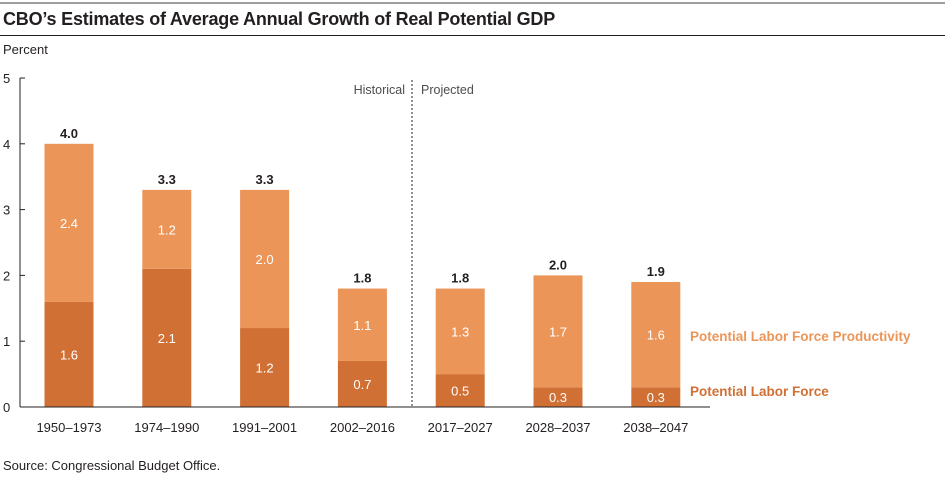 The height and width of the screenshot is (477, 945). What do you see at coordinates (800, 336) in the screenshot?
I see `legend-productivity: Potential Labor Force Productivity` at bounding box center [800, 336].